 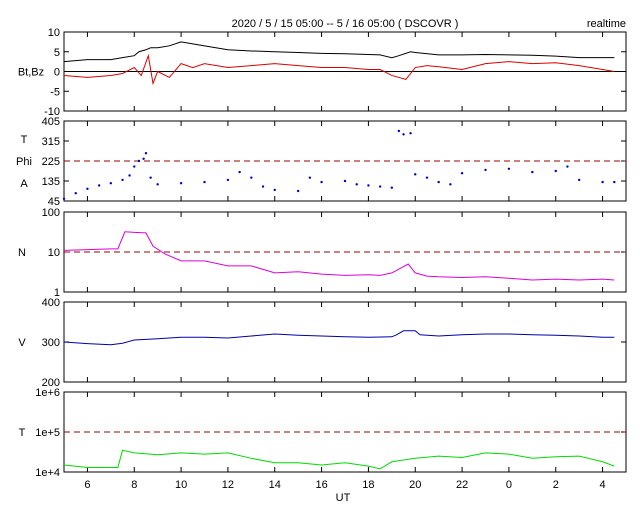 What do you see at coordinates (47, 433) in the screenshot?
I see `y-tick-label: 1e+5` at bounding box center [47, 433].